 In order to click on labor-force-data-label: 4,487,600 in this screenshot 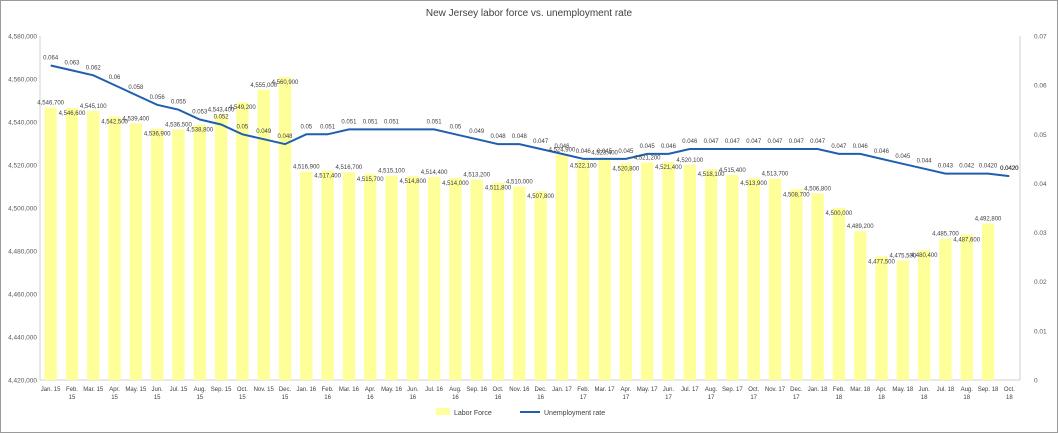, I will do `click(966, 241)`.